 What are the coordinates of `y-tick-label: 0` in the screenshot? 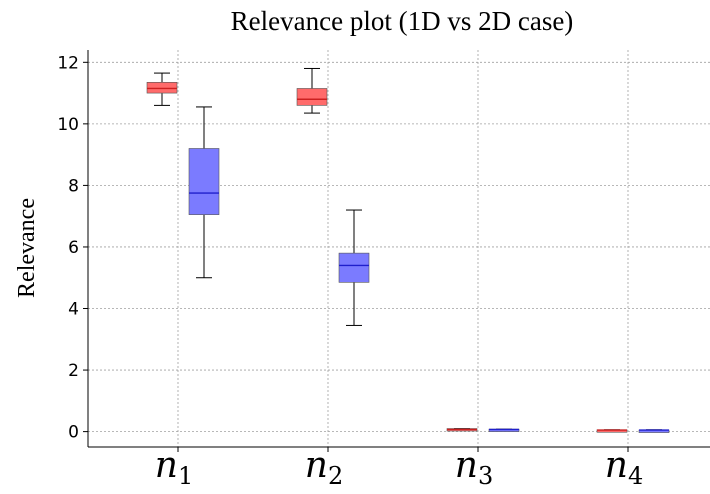 It's located at (73, 433).